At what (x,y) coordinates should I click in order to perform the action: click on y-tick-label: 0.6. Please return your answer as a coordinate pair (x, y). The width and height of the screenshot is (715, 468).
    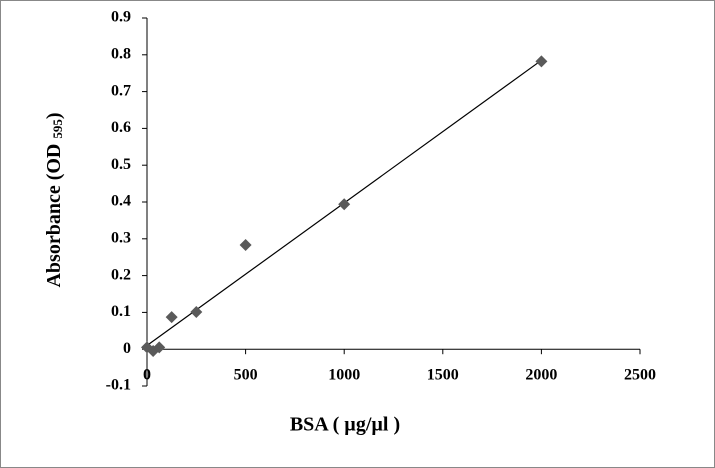
    Looking at the image, I should click on (121, 127).